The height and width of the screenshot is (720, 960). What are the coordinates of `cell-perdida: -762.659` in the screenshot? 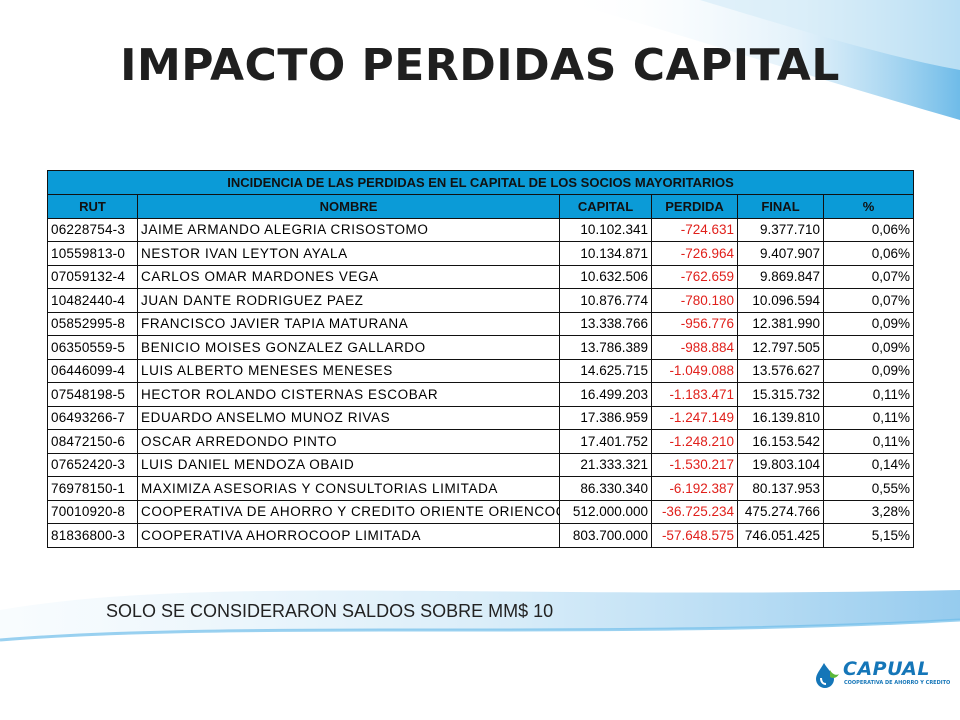 It's located at (694, 276).